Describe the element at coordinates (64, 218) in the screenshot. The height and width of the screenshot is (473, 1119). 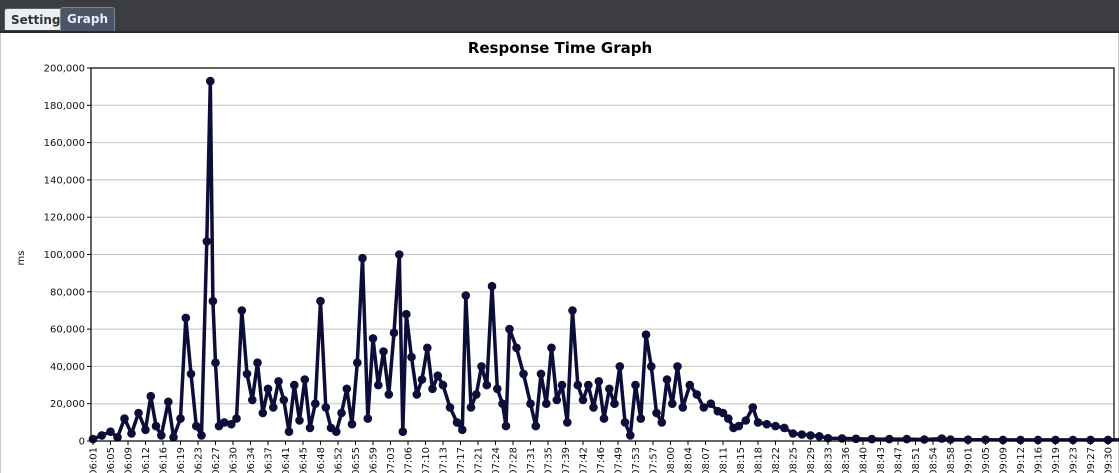
I see `y-tick-label: 120,000` at that location.